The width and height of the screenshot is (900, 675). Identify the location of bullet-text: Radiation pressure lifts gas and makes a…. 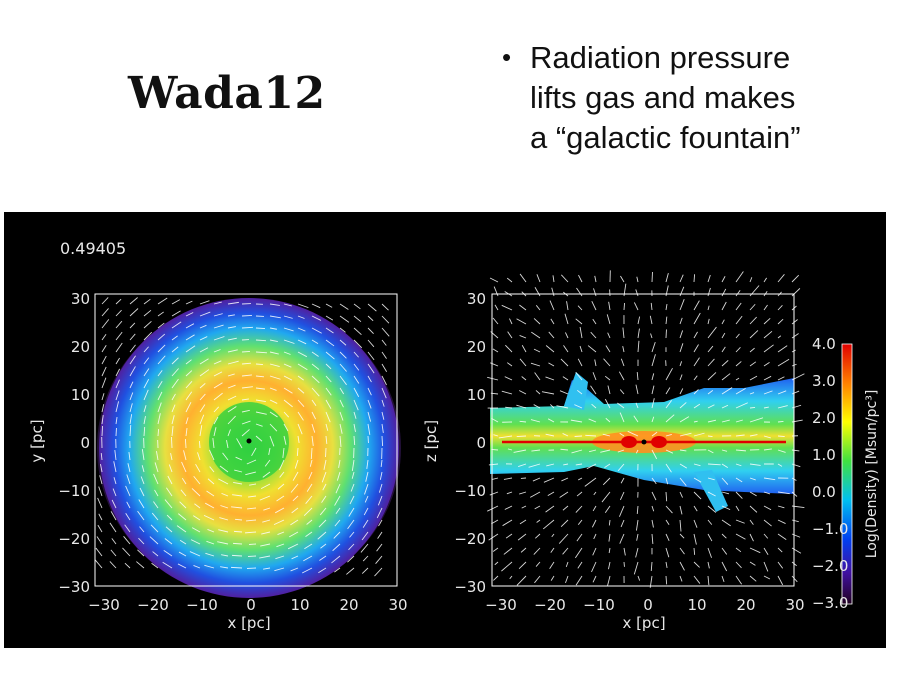
(665, 98).